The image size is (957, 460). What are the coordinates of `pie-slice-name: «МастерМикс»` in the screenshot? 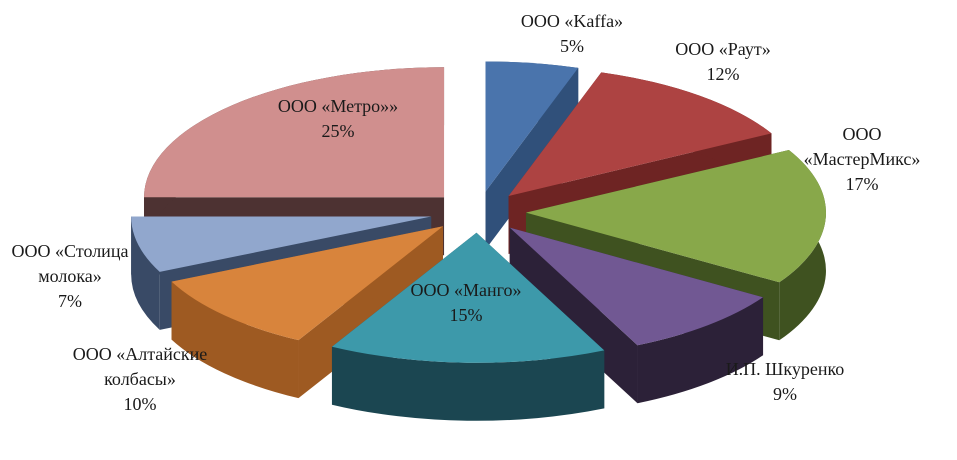 It's located at (862, 159).